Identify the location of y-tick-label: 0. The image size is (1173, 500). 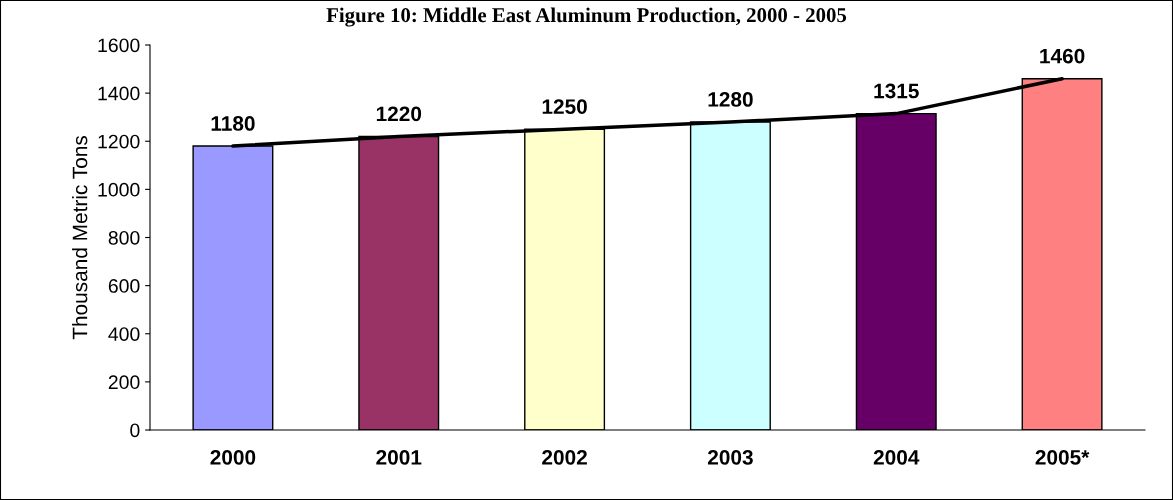
(135, 430).